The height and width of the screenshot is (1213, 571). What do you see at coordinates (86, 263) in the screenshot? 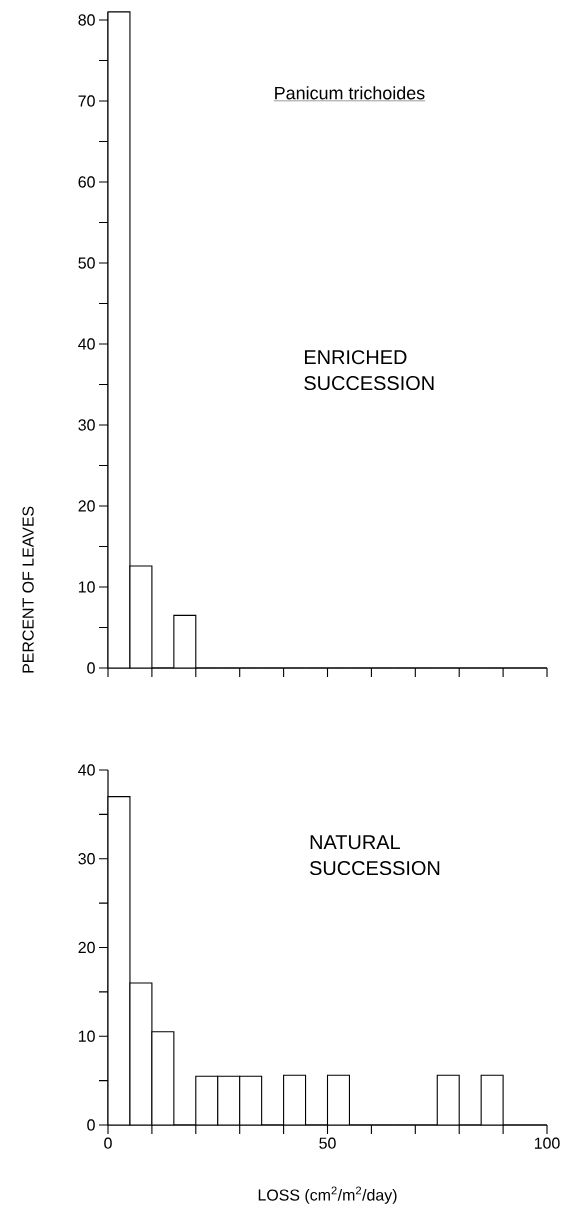
I see `y-tick-label: 50` at bounding box center [86, 263].